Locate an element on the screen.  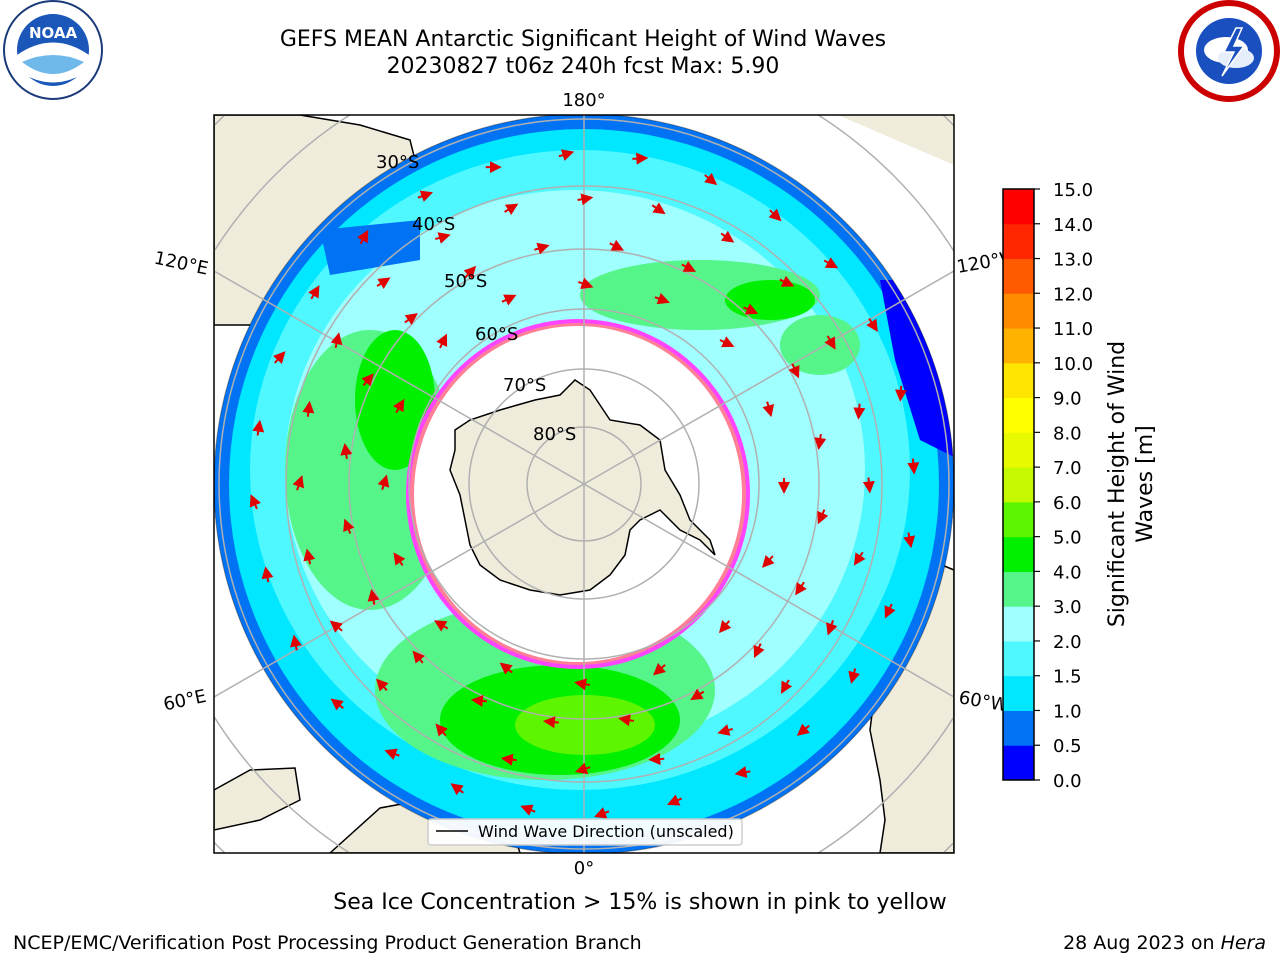
nws-logo is located at coordinates (1229, 53).